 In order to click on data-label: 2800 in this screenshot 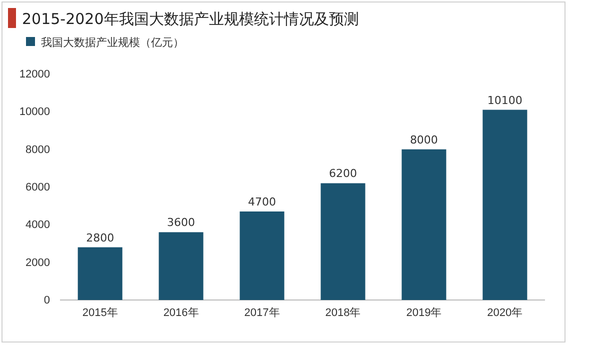, I will do `click(100, 237)`.